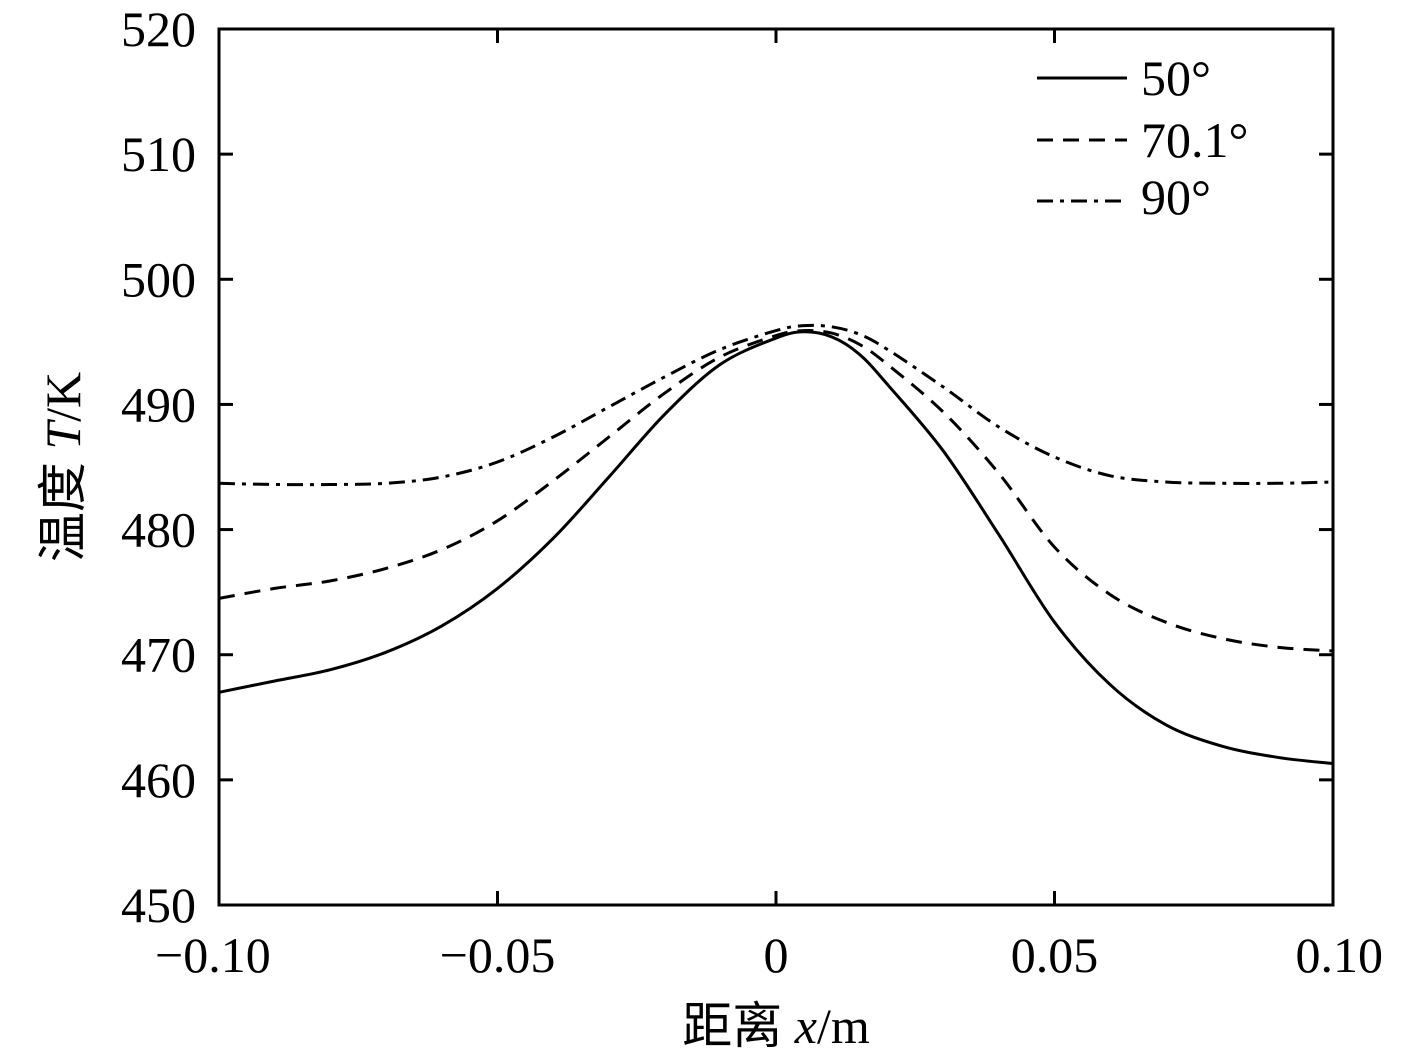 The width and height of the screenshot is (1417, 1058). I want to click on y-axis-label-prefix: 温度, so click(63, 506).